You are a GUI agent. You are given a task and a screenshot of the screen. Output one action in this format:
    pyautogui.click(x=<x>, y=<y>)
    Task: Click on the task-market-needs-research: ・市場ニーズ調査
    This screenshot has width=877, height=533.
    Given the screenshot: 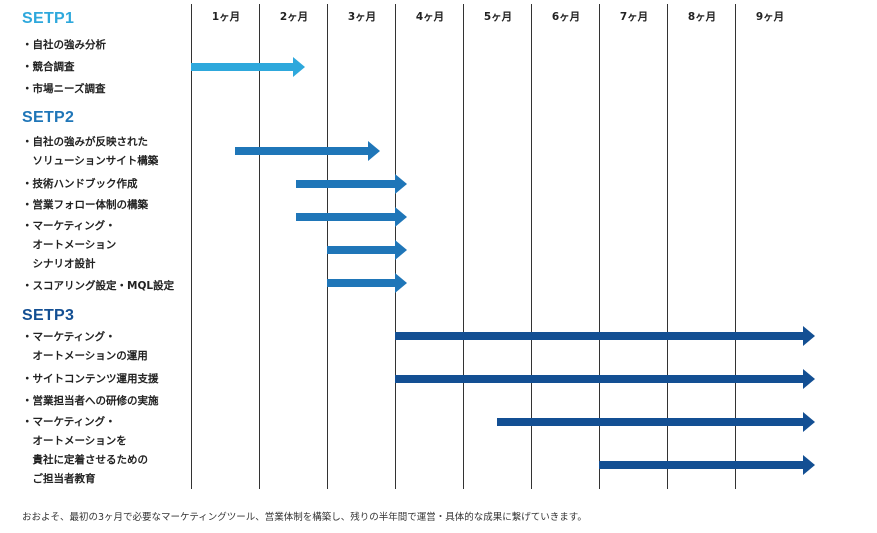 What is the action you would take?
    pyautogui.click(x=63, y=89)
    